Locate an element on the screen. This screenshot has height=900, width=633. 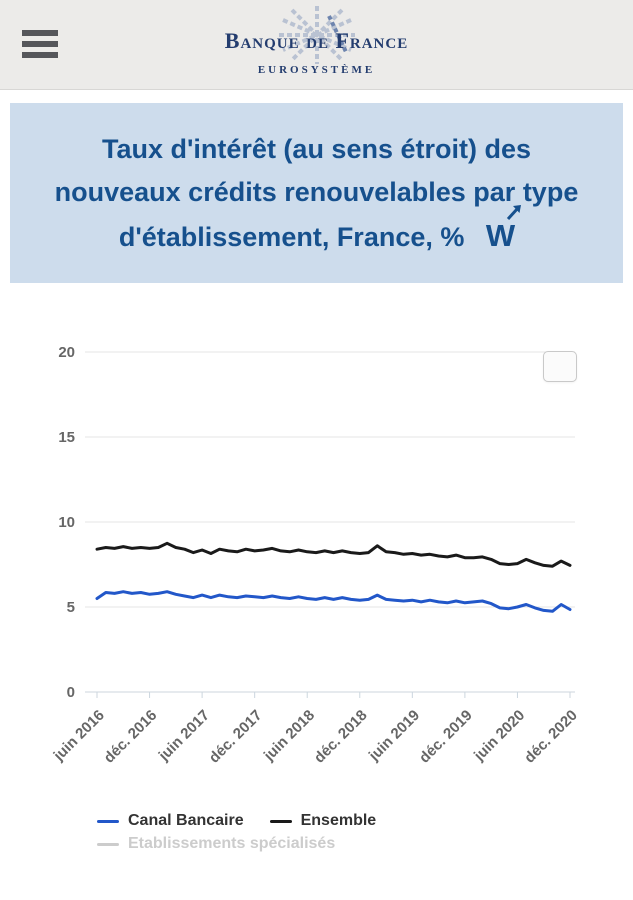
banque-de-france-logo: Banque de France EUROSYSTÈME is located at coordinates (316, 45).